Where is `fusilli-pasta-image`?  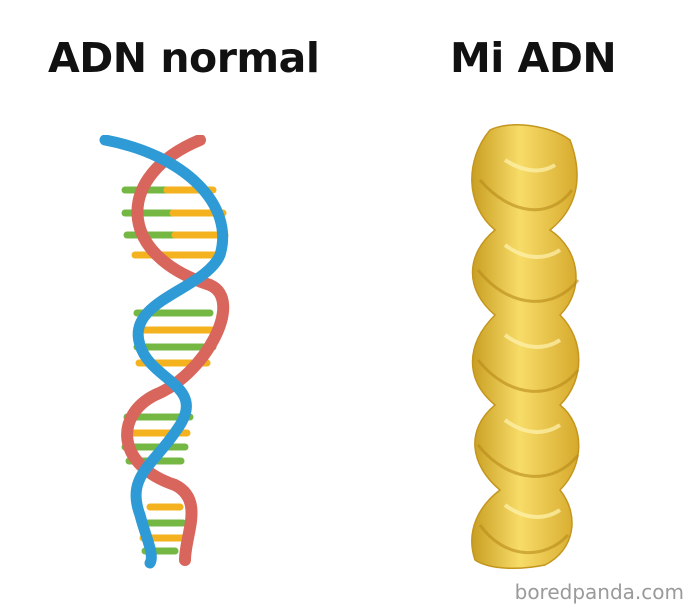 fusilli-pasta-image is located at coordinates (525, 347).